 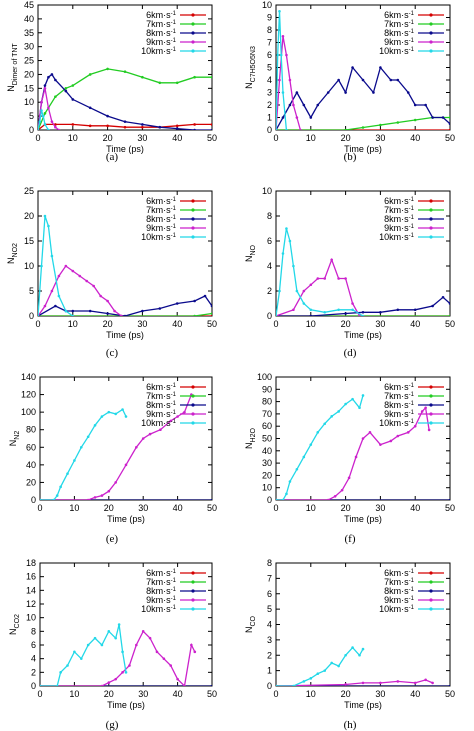 What do you see at coordinates (74, 694) in the screenshot?
I see `x-tick-label: 10` at bounding box center [74, 694].